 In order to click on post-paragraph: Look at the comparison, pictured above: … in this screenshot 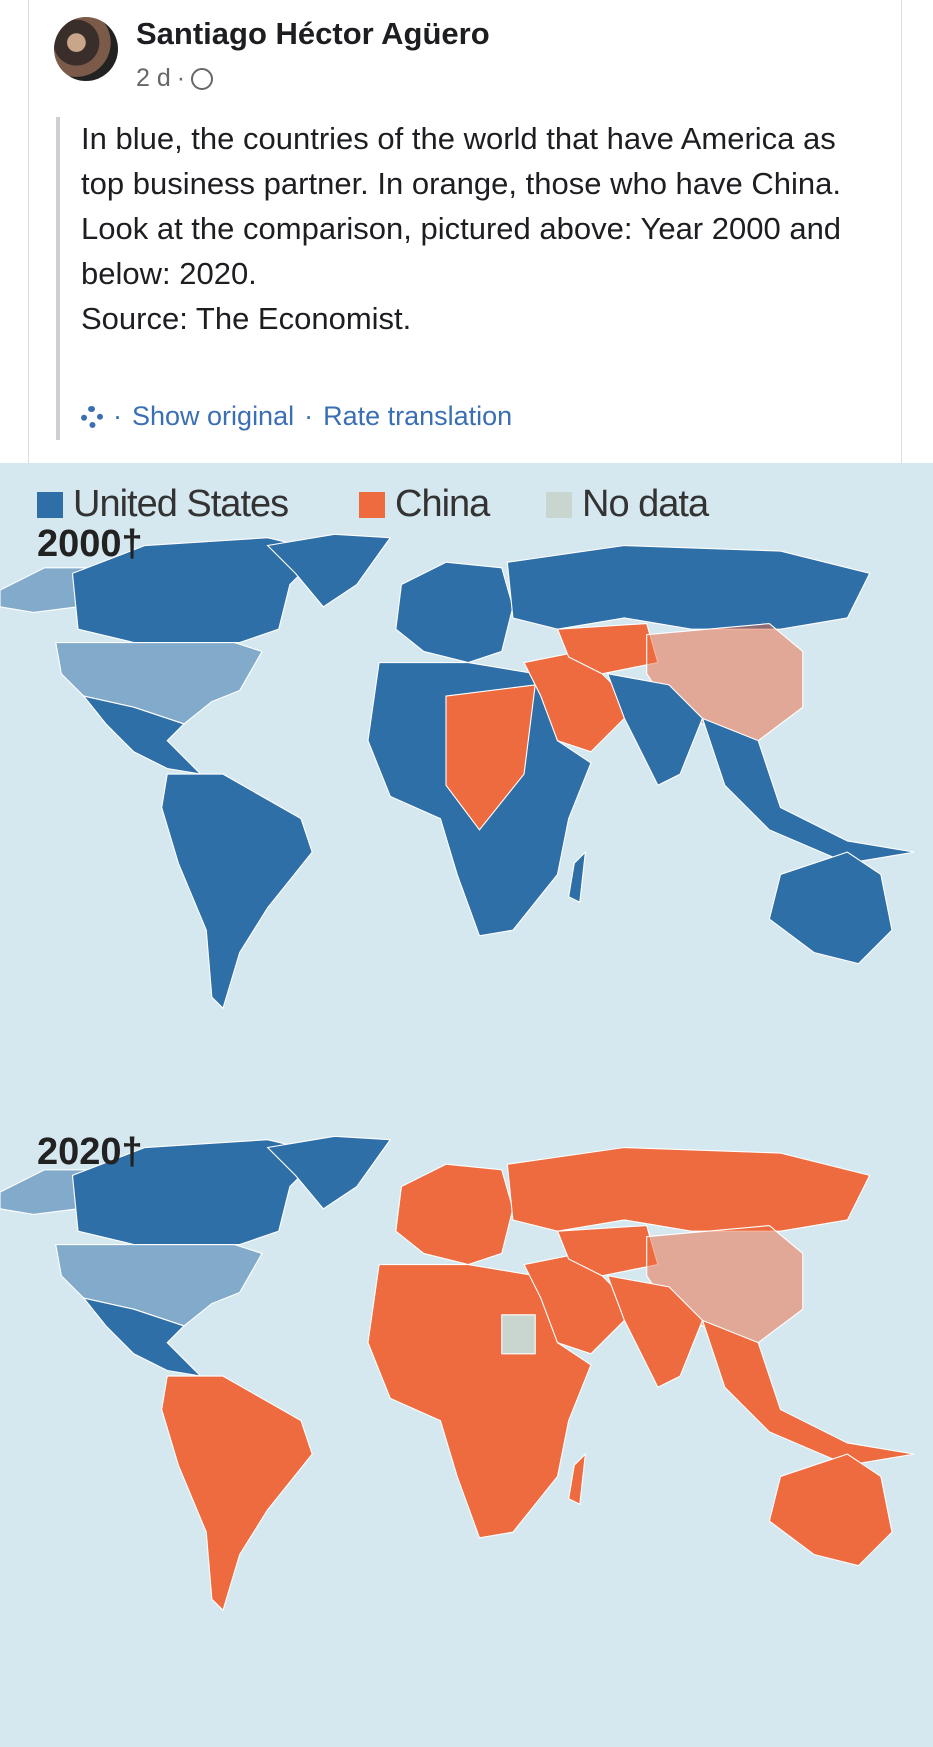, I will do `click(461, 251)`.